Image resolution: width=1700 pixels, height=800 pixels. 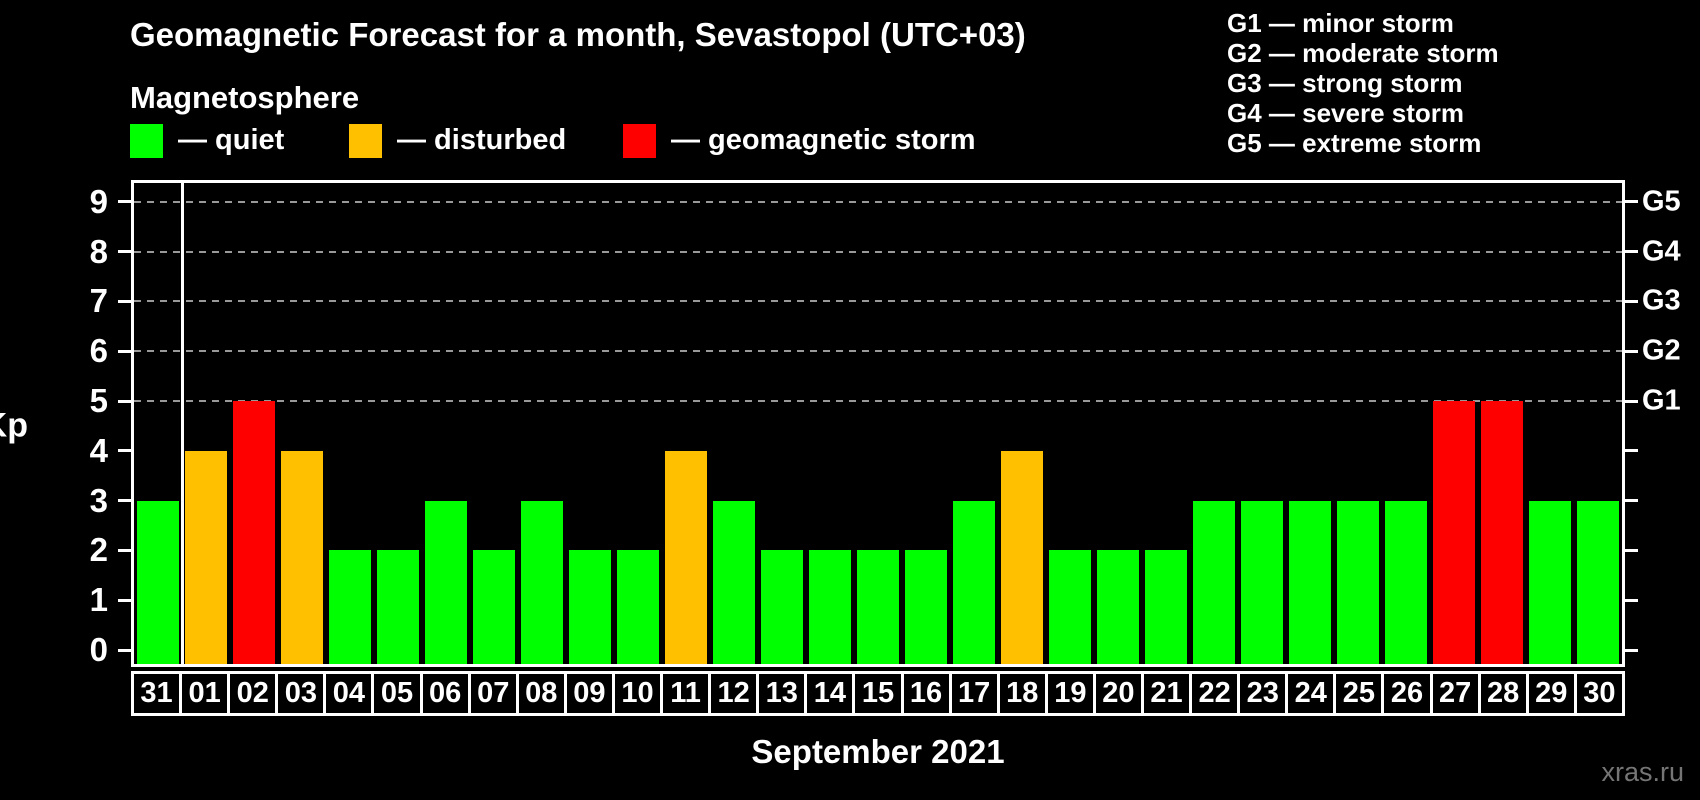 What do you see at coordinates (1346, 113) in the screenshot?
I see `storm-scale-line-4: G4 — severe storm` at bounding box center [1346, 113].